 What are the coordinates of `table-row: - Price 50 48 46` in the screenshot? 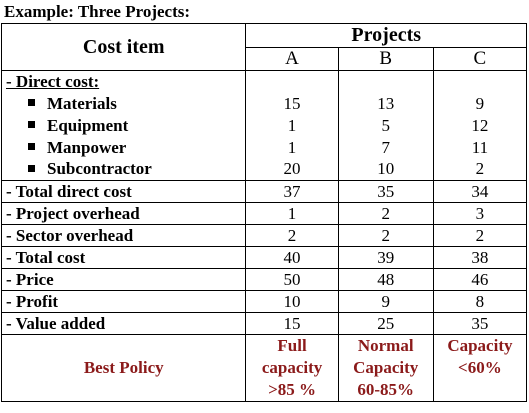 It's located at (264, 279).